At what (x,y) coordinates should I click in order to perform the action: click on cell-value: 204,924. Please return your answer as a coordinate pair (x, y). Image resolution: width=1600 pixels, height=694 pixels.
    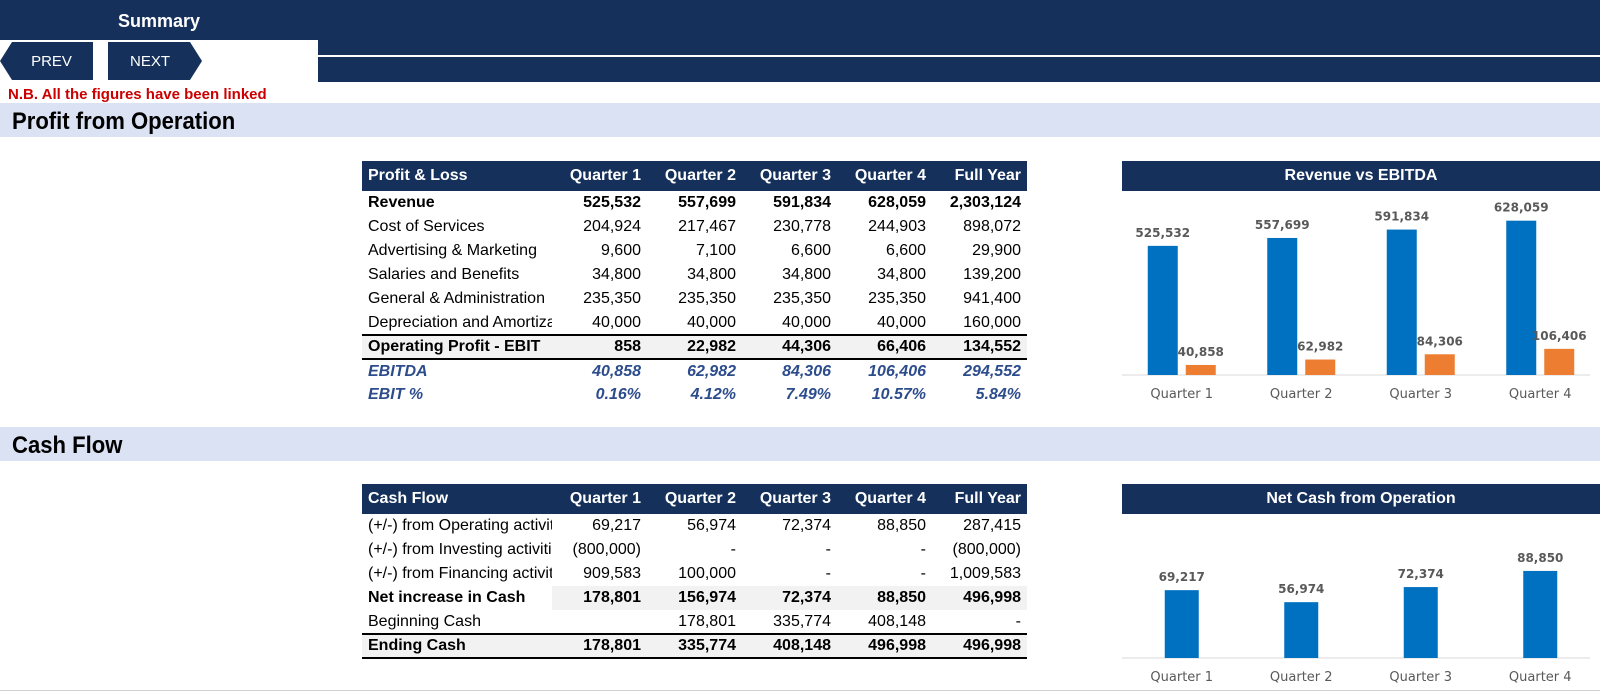
    Looking at the image, I should click on (612, 226).